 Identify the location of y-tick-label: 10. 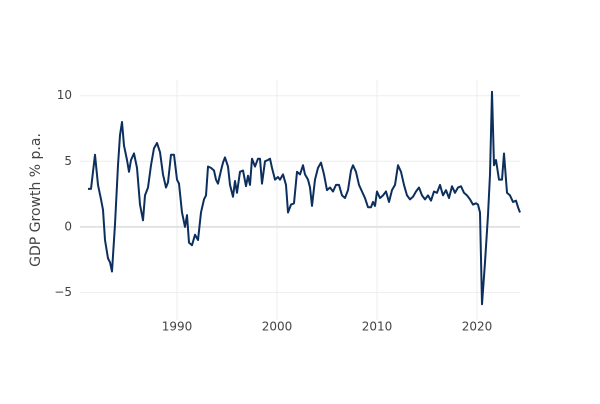
(64, 95).